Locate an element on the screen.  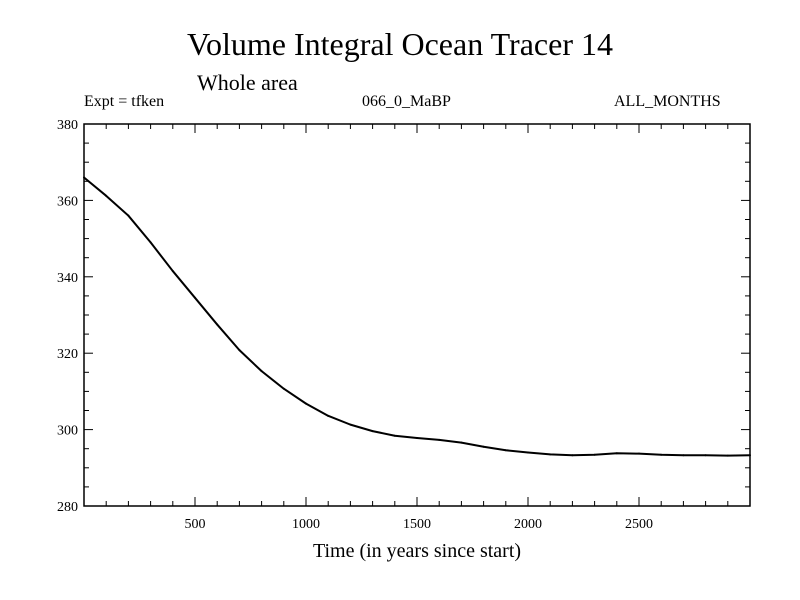
x-tick-label: 2500 is located at coordinates (639, 524).